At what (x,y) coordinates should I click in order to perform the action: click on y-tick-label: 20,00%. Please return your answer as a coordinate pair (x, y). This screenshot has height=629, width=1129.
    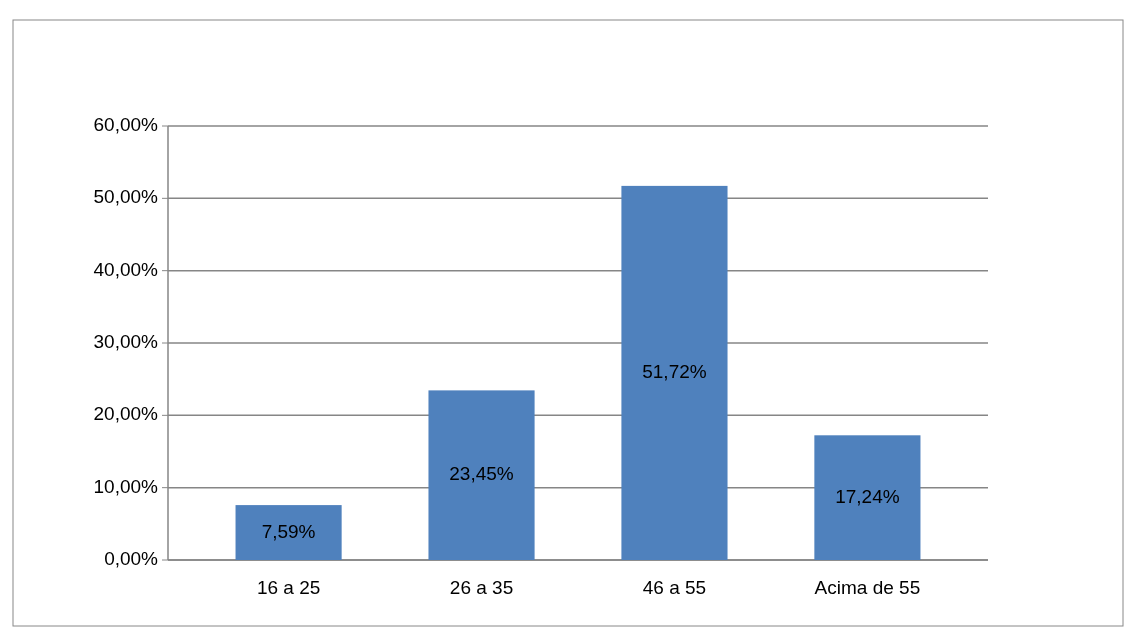
    Looking at the image, I should click on (126, 414).